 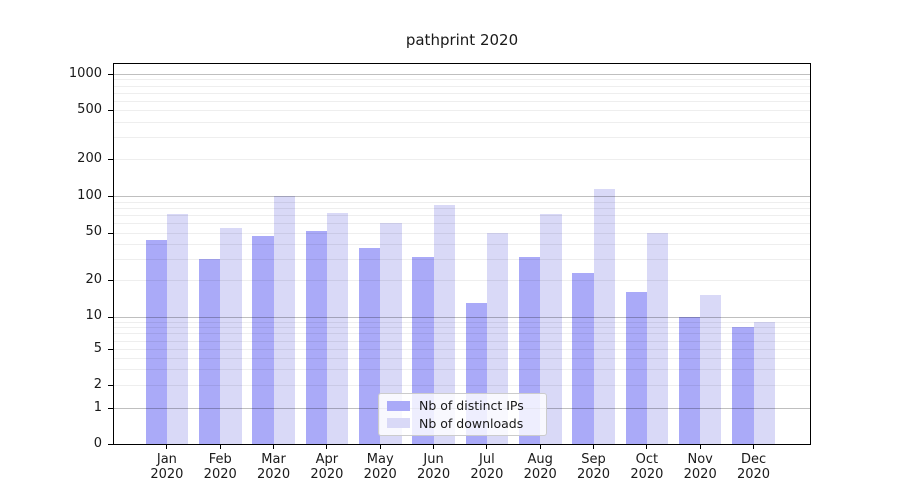 What do you see at coordinates (93, 316) in the screenshot?
I see `y-tick-label: 10` at bounding box center [93, 316].